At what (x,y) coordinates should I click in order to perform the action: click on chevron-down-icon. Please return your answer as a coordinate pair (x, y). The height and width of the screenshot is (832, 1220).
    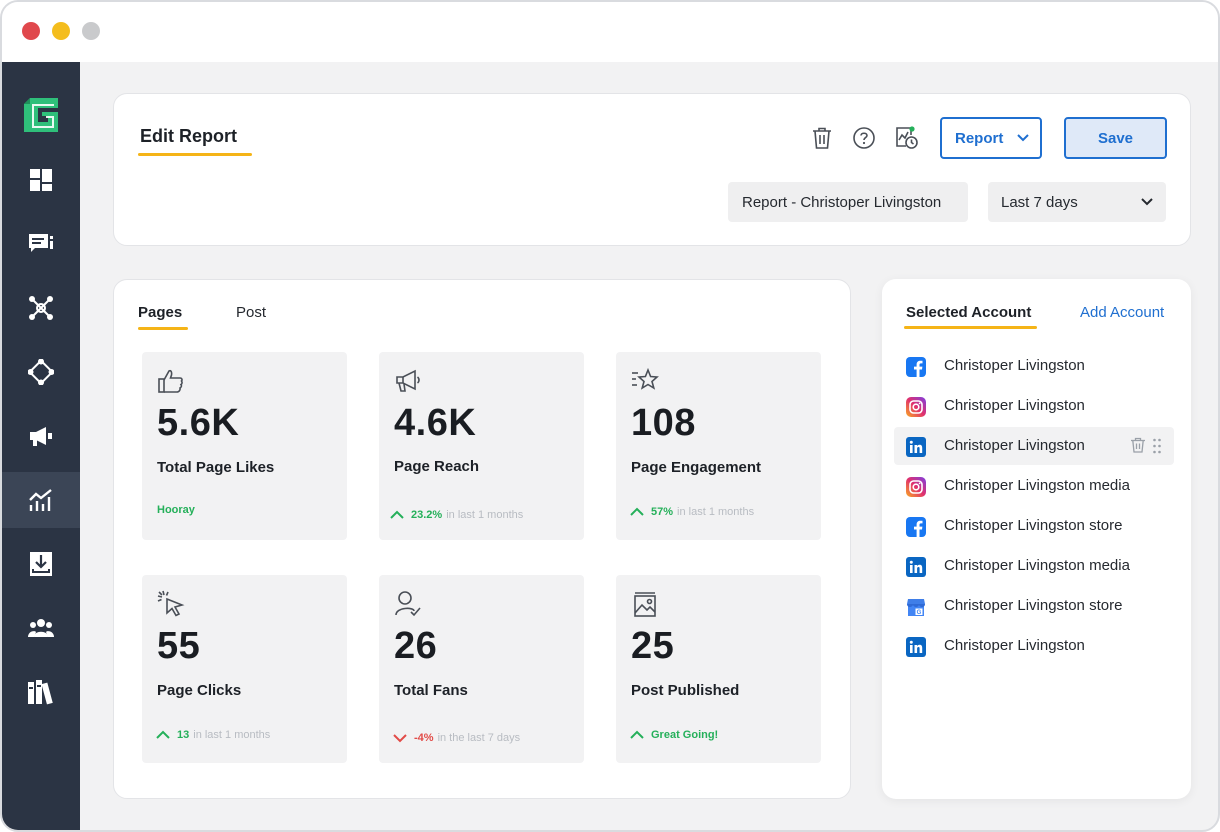
    Looking at the image, I should click on (1023, 138).